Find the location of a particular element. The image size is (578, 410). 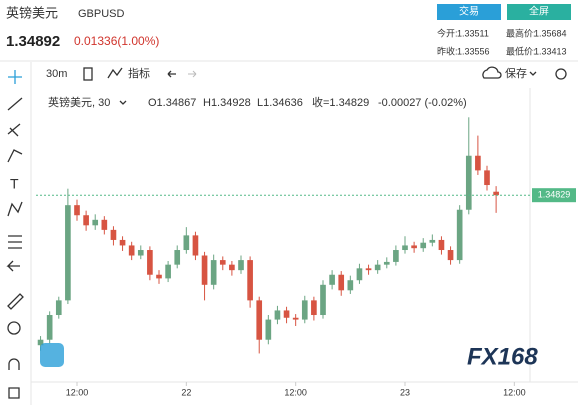

measure-tool is located at coordinates (15, 242).